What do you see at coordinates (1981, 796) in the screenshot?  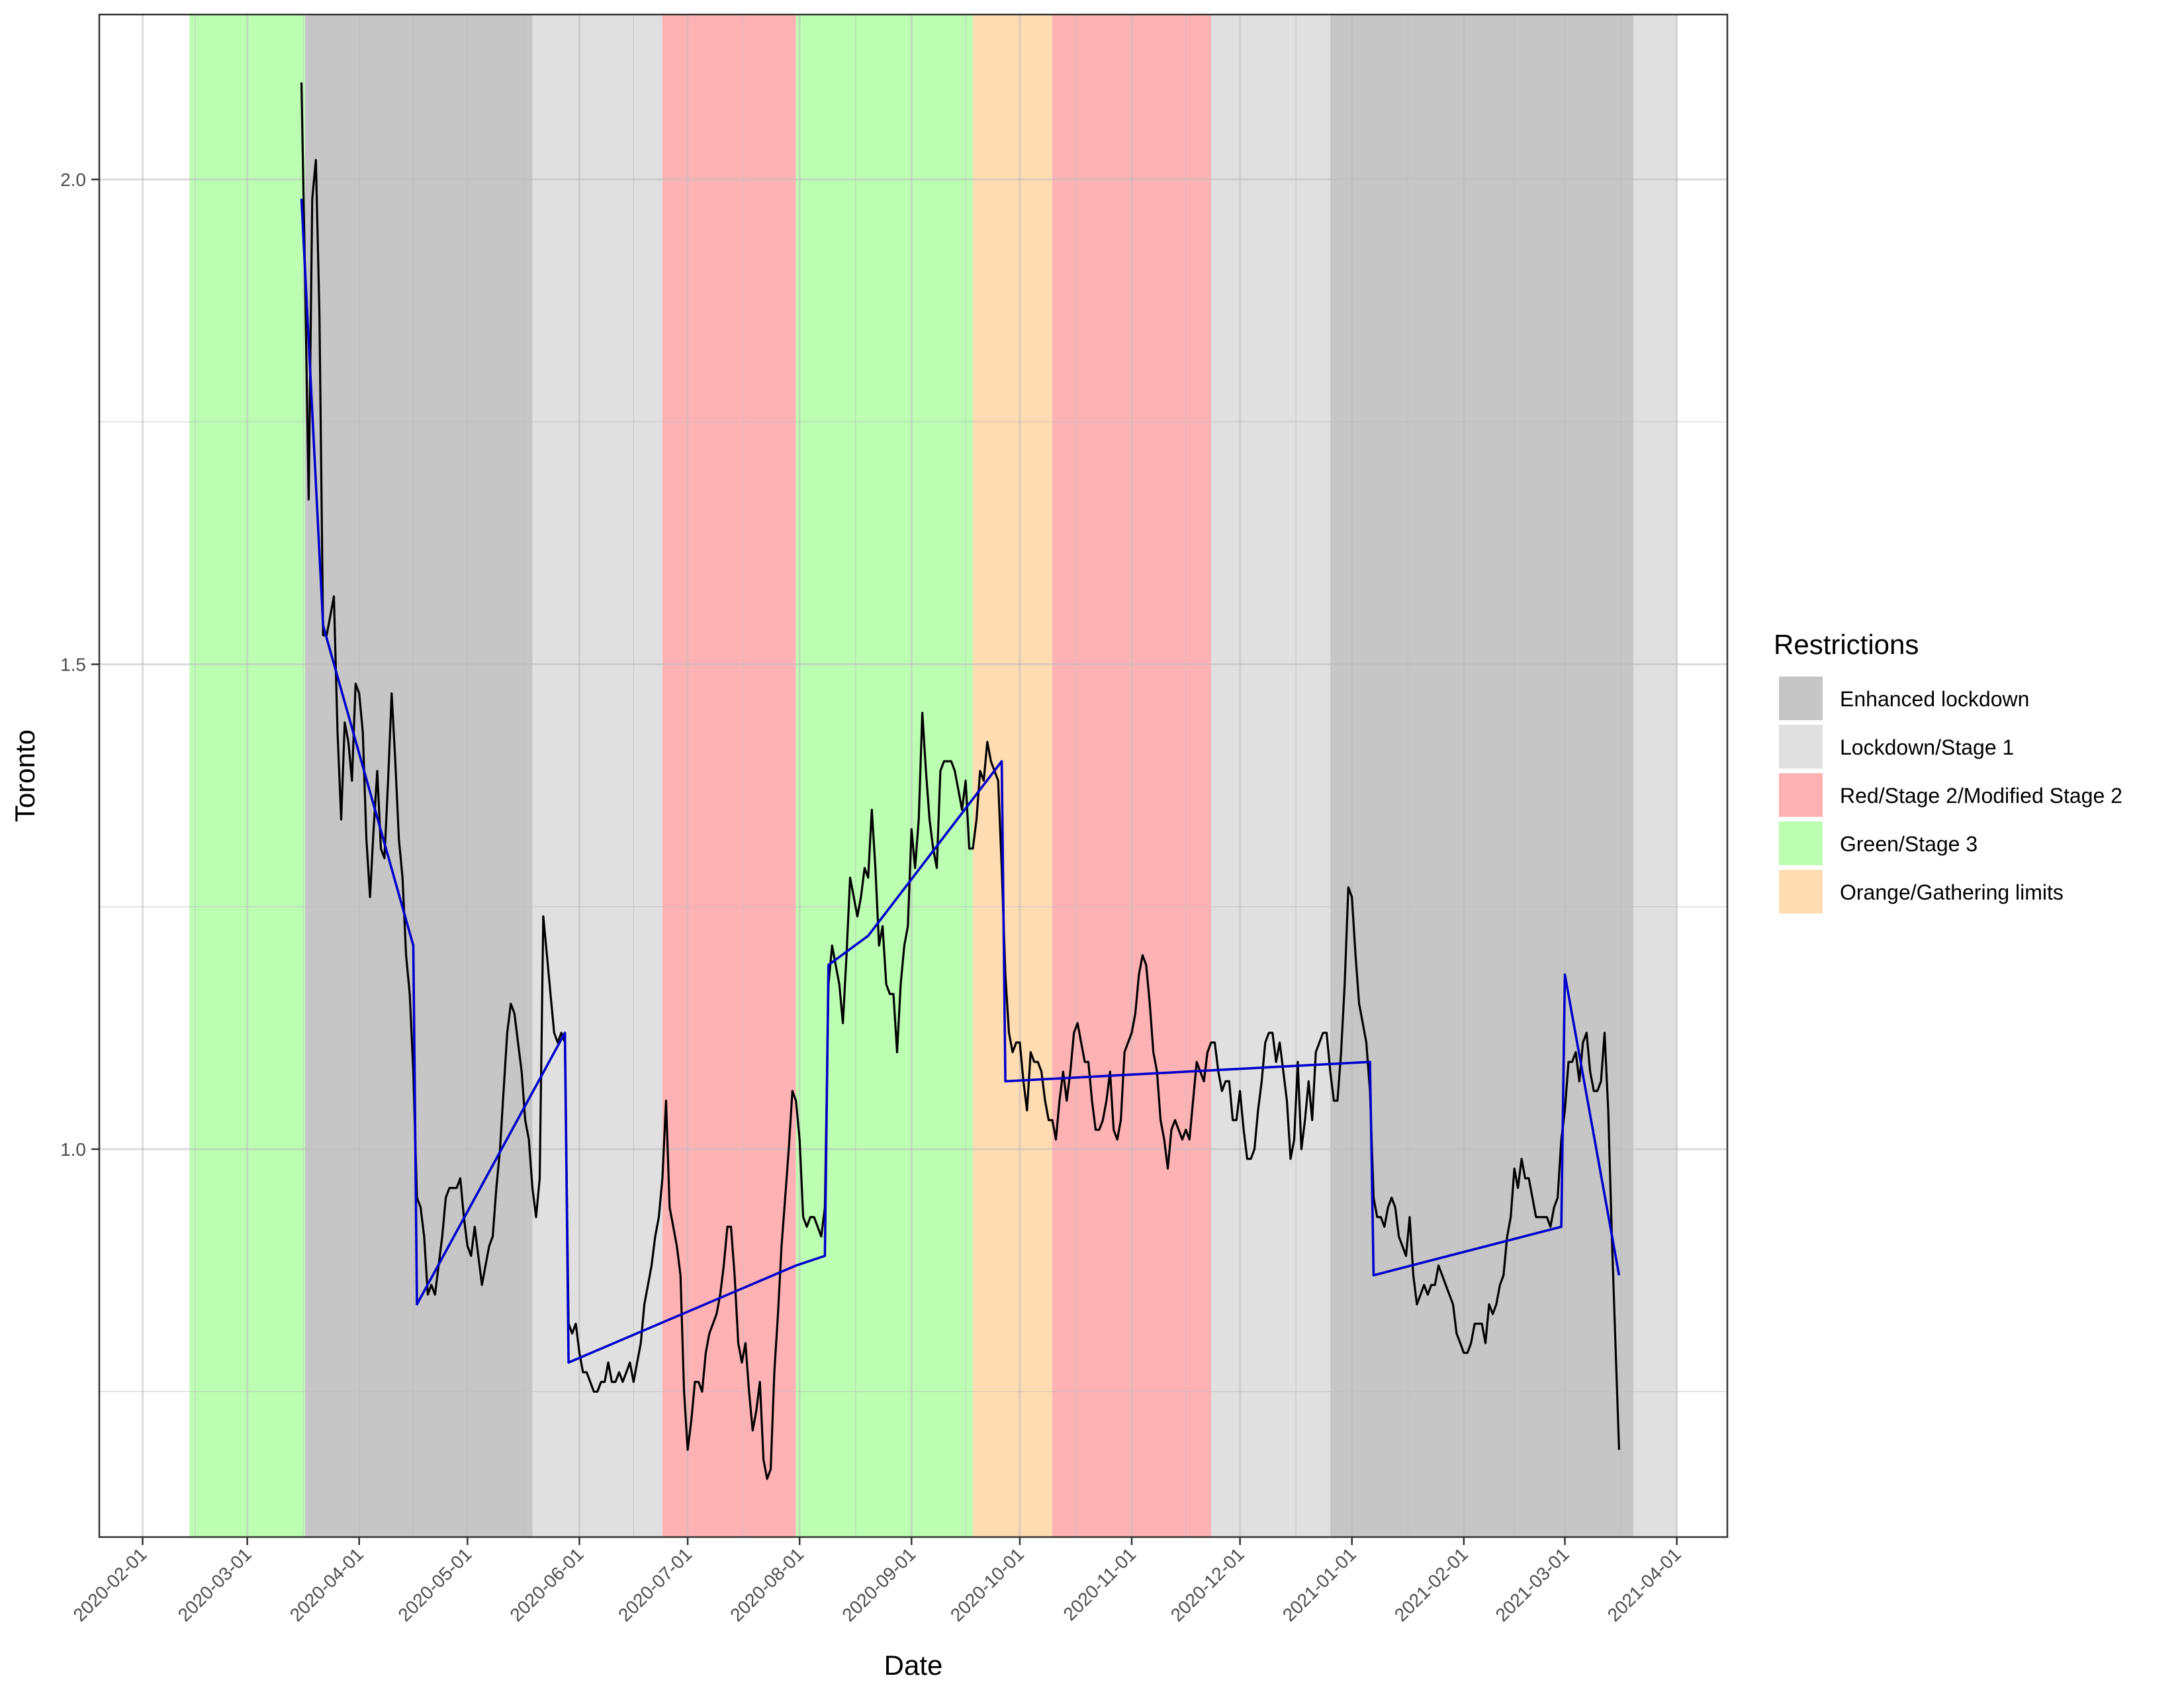 I see `legend-label: Red/Stage 2/Modified Stage 2` at bounding box center [1981, 796].